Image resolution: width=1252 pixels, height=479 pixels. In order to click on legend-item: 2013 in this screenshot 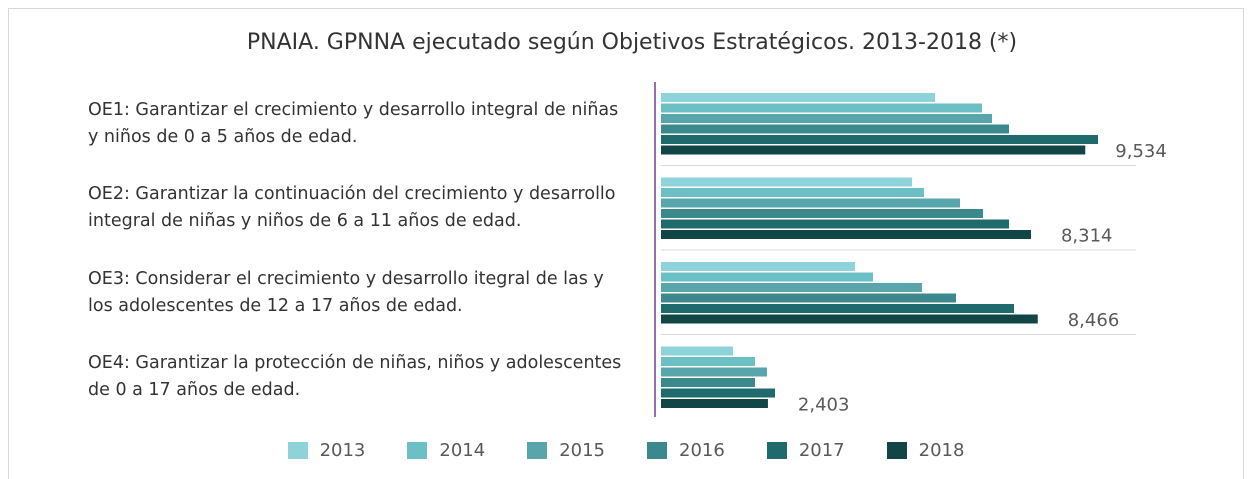, I will do `click(326, 450)`.